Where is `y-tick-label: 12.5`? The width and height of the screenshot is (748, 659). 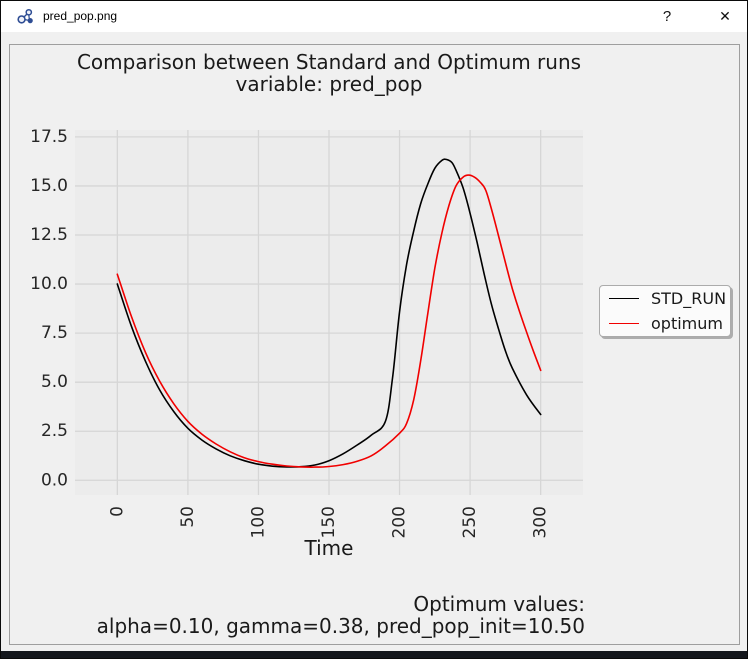 y-tick-label: 12.5 is located at coordinates (49, 235).